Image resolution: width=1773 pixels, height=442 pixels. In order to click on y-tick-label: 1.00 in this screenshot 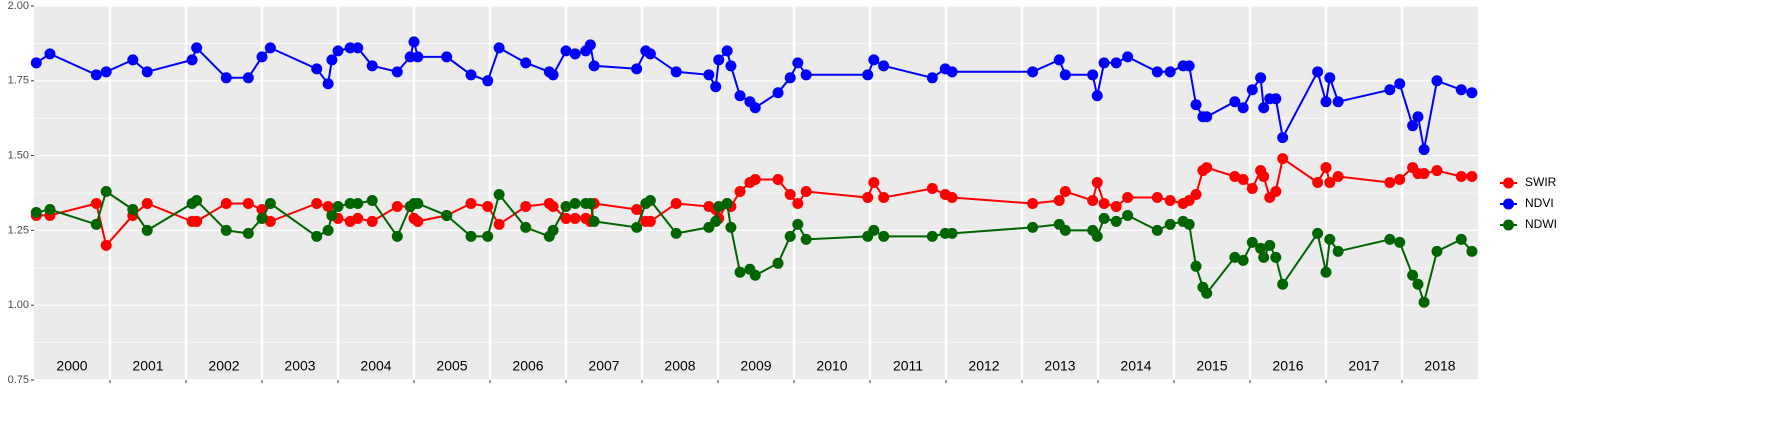, I will do `click(18, 305)`.